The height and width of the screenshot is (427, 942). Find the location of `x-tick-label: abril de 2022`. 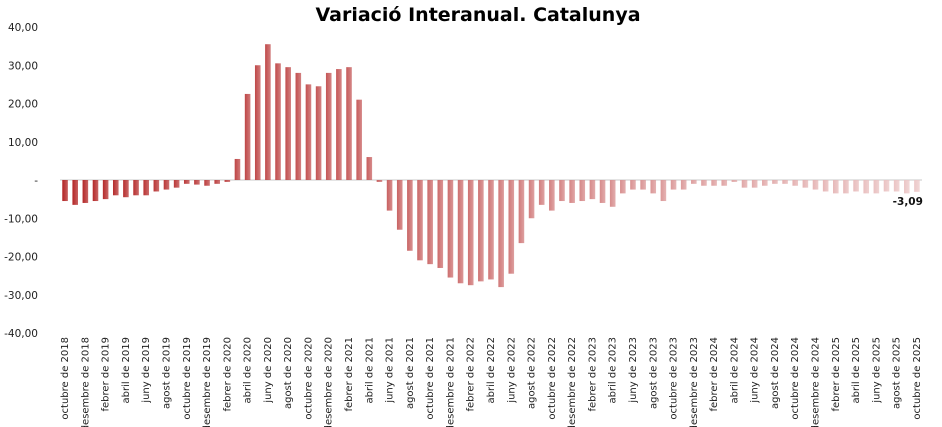

x-tick-label: abril de 2022 is located at coordinates (491, 370).